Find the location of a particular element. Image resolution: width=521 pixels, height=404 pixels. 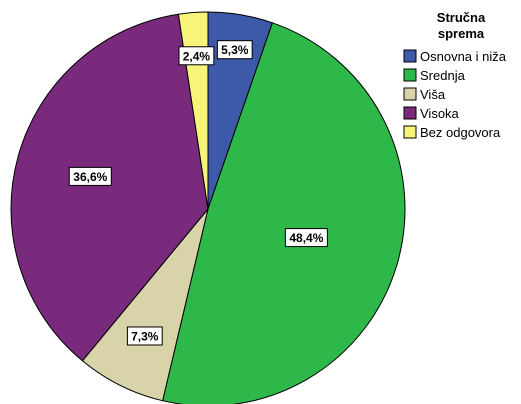

legend-item-srednja: Srednja is located at coordinates (434, 75).